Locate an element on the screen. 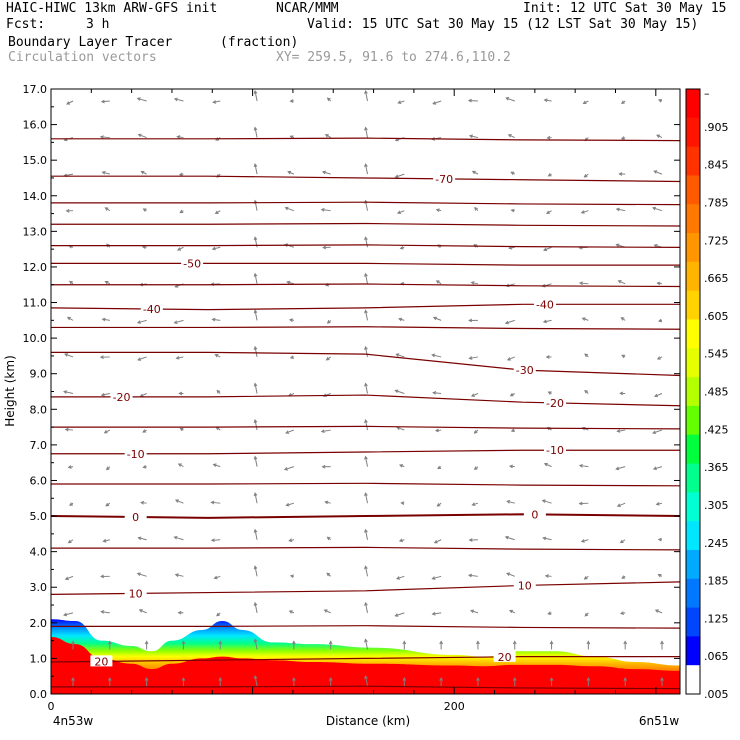 The height and width of the screenshot is (740, 740). colorbar-label: .245 is located at coordinates (716, 543).